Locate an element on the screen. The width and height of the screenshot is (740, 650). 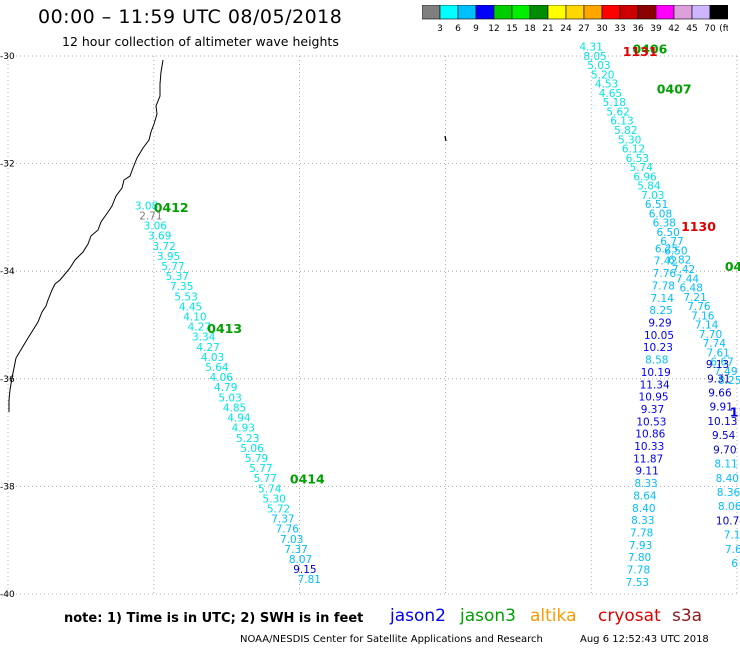
wave-height-value: 8.33 is located at coordinates (642, 521).